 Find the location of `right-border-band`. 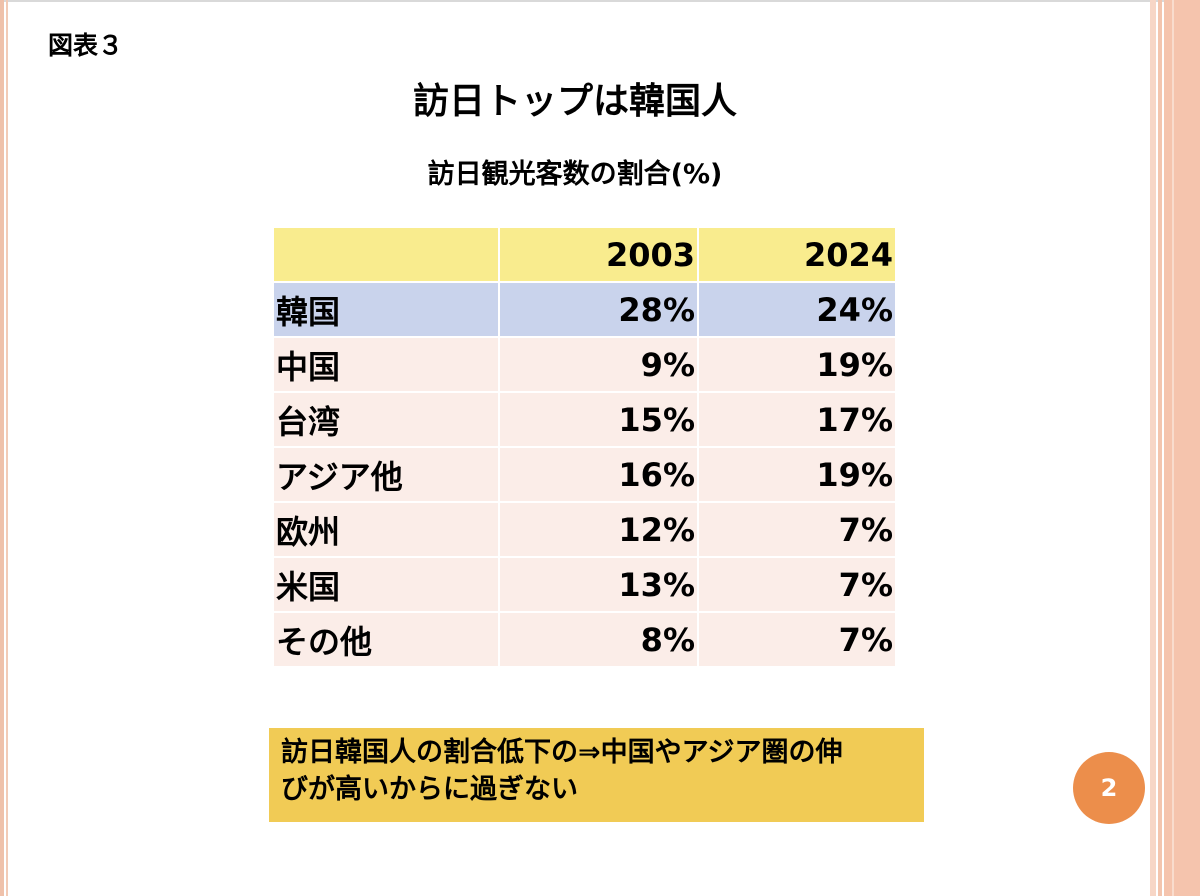

right-border-band is located at coordinates (1182, 448).